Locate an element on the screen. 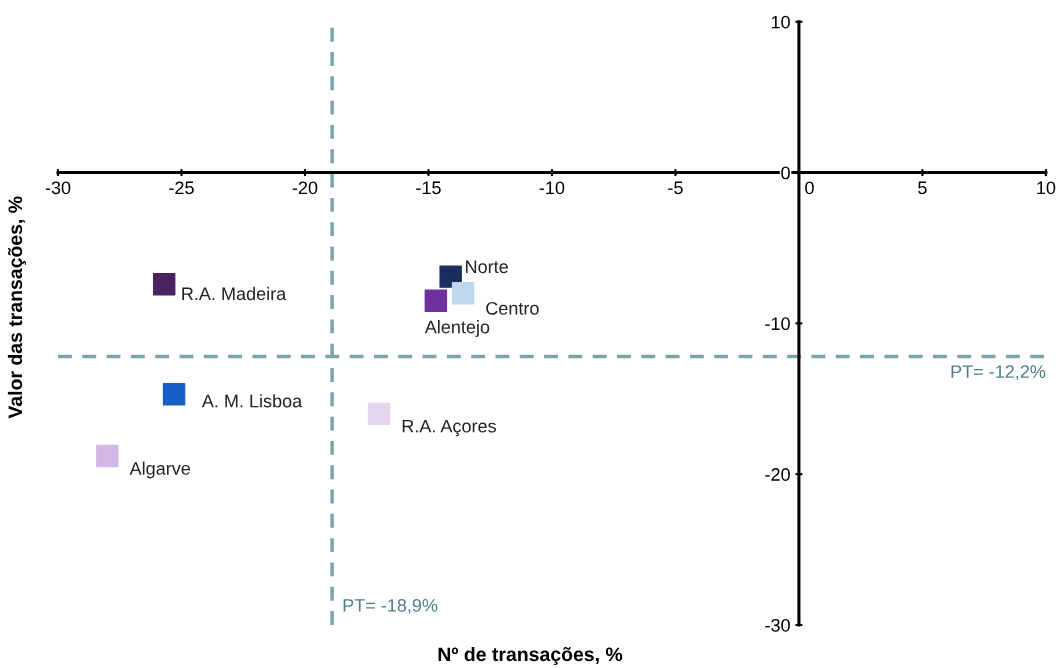 The image size is (1060, 668). x-tick-label: 0 is located at coordinates (809, 188).